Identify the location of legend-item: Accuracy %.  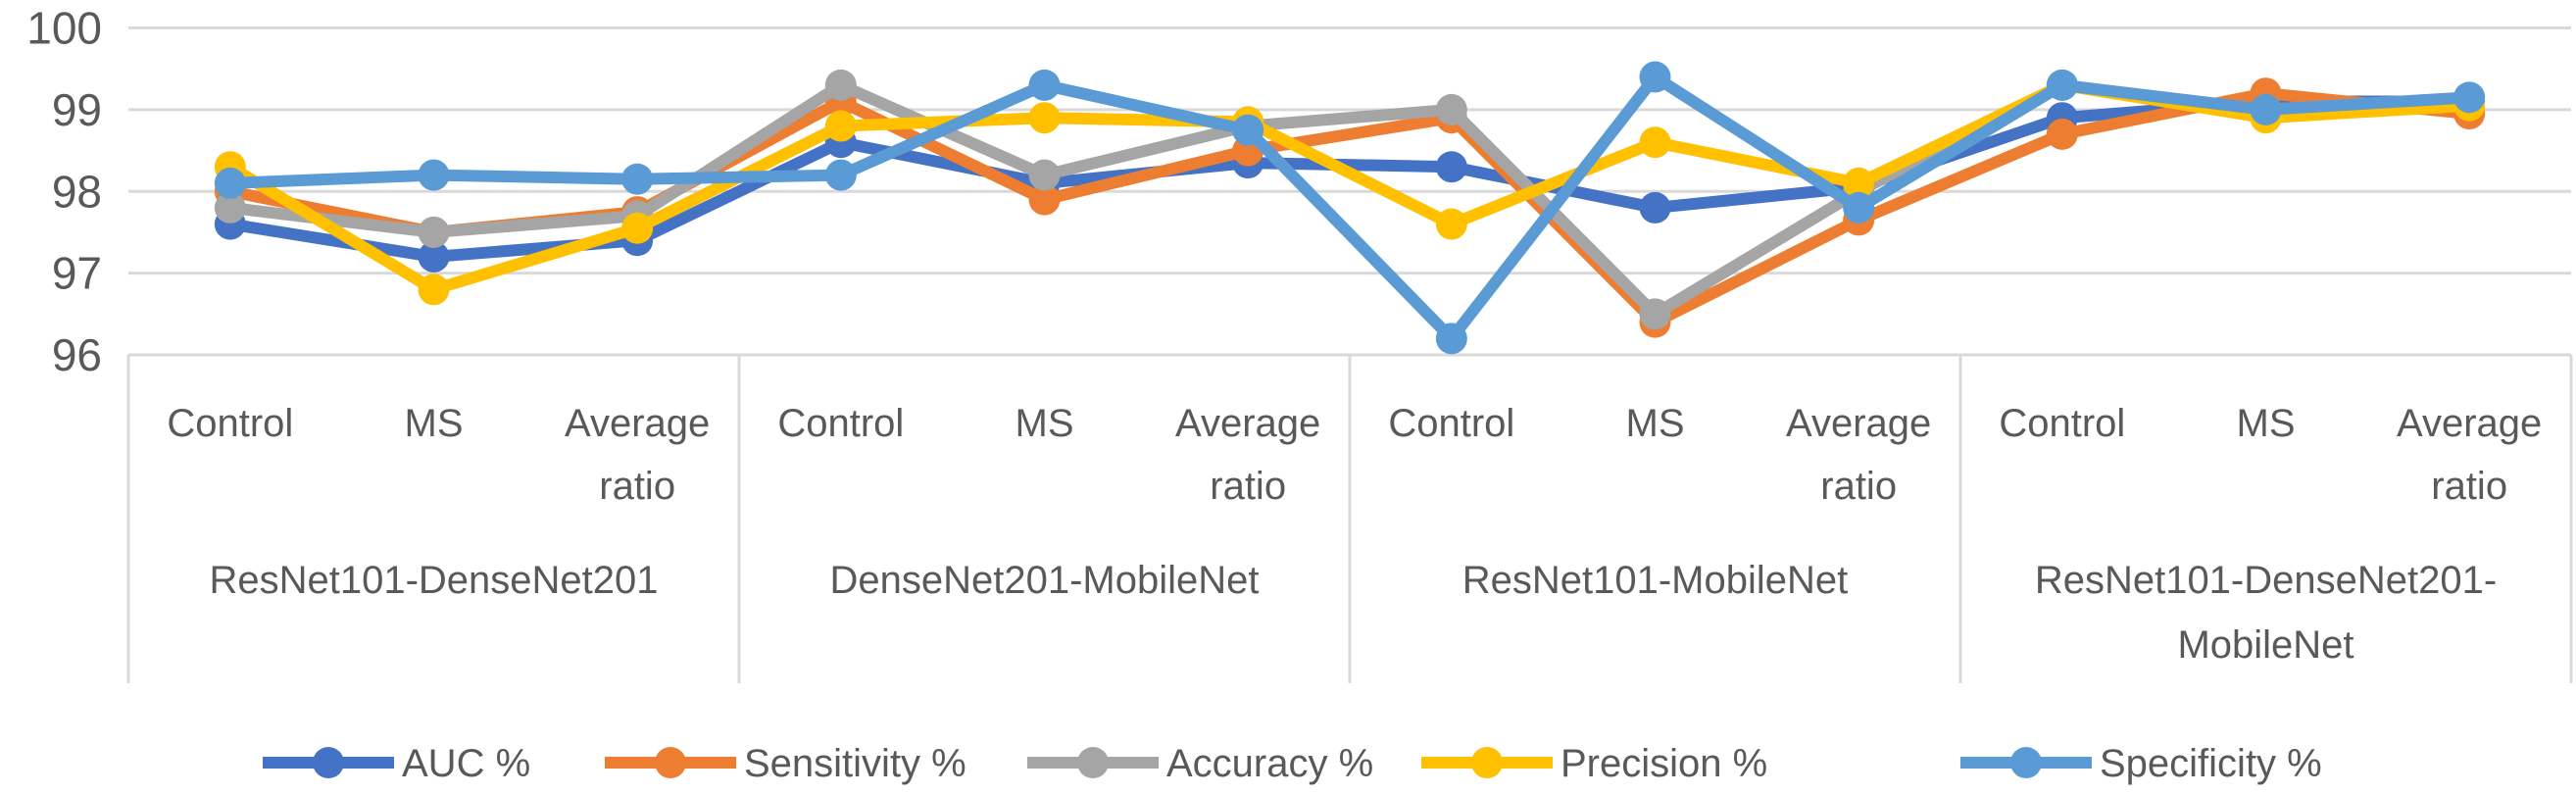
(1200, 763).